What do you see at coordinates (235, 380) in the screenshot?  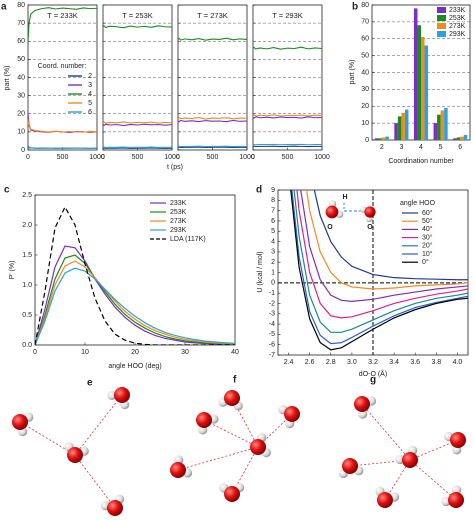 I see `panel-label: f` at bounding box center [235, 380].